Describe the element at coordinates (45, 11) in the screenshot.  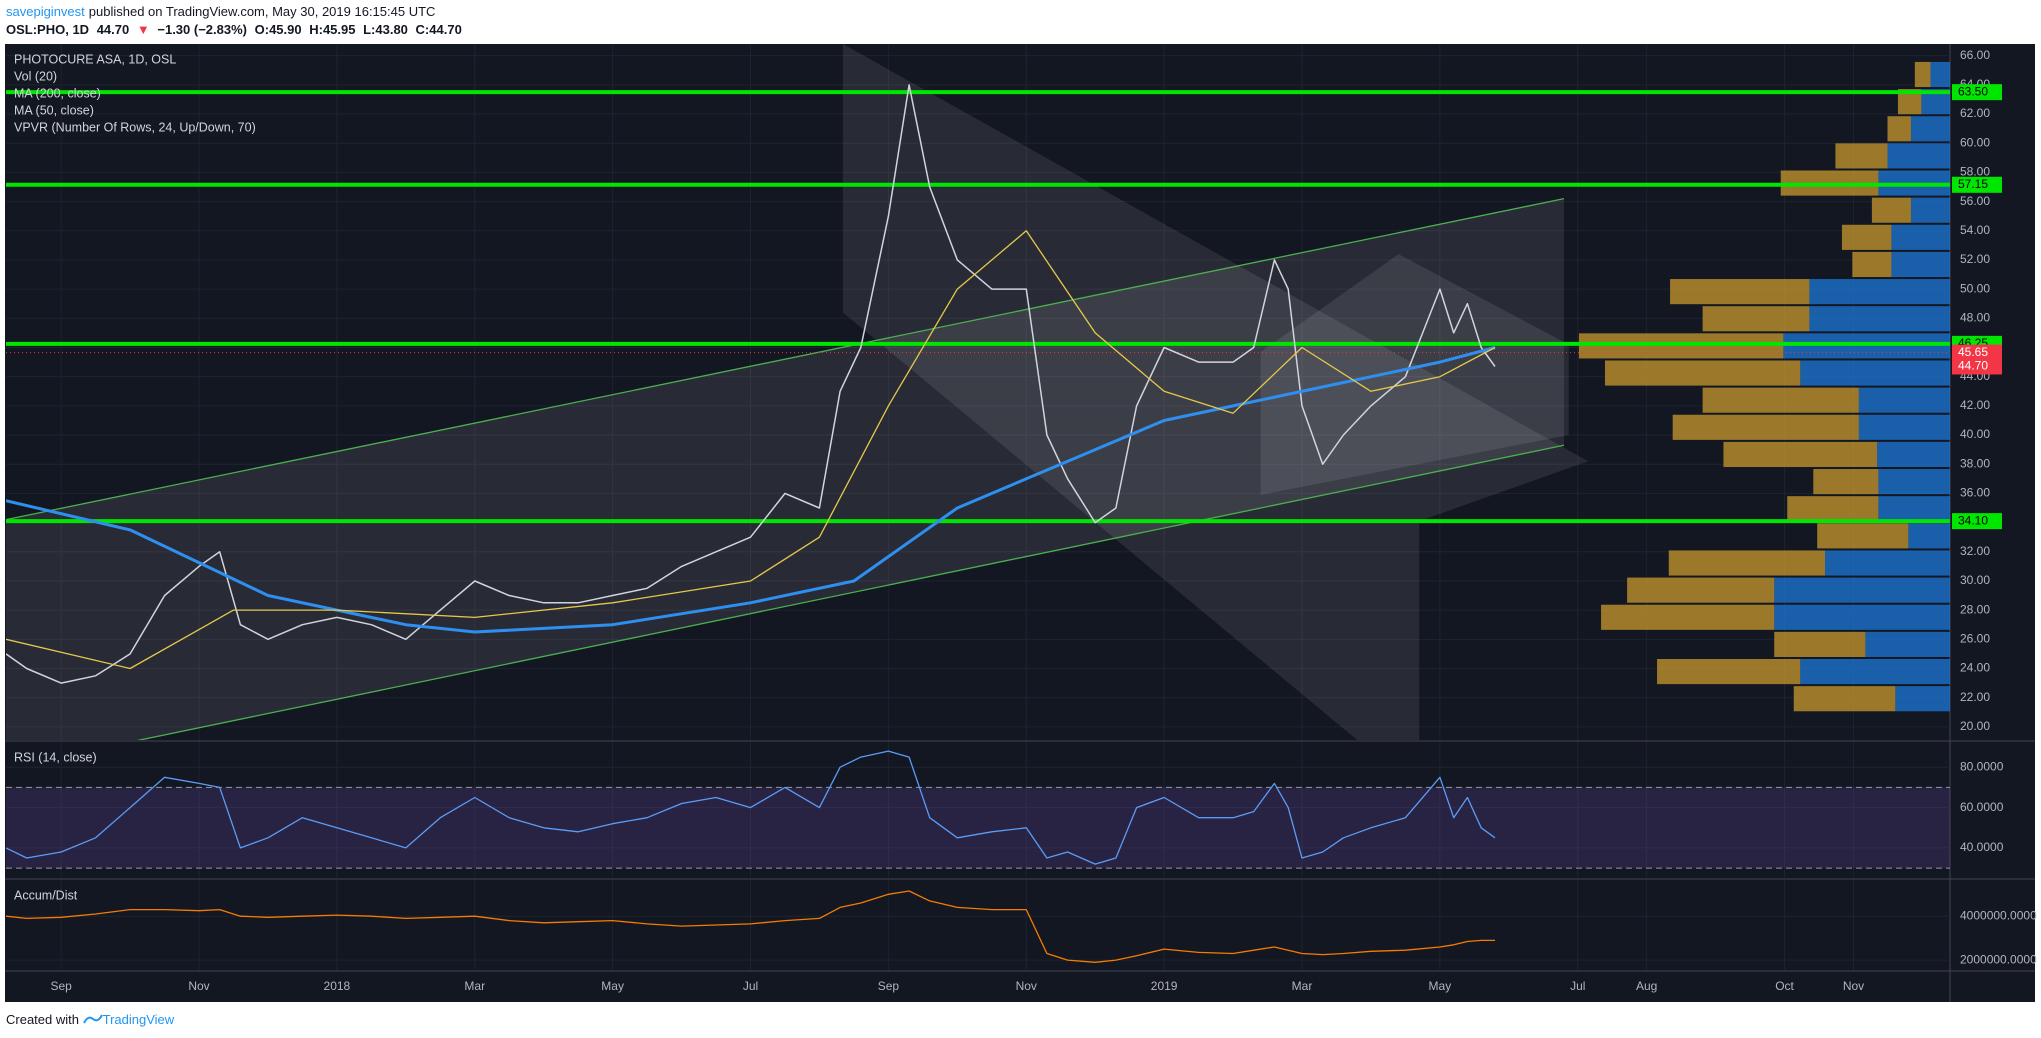
I see `author: savepiginvest` at that location.